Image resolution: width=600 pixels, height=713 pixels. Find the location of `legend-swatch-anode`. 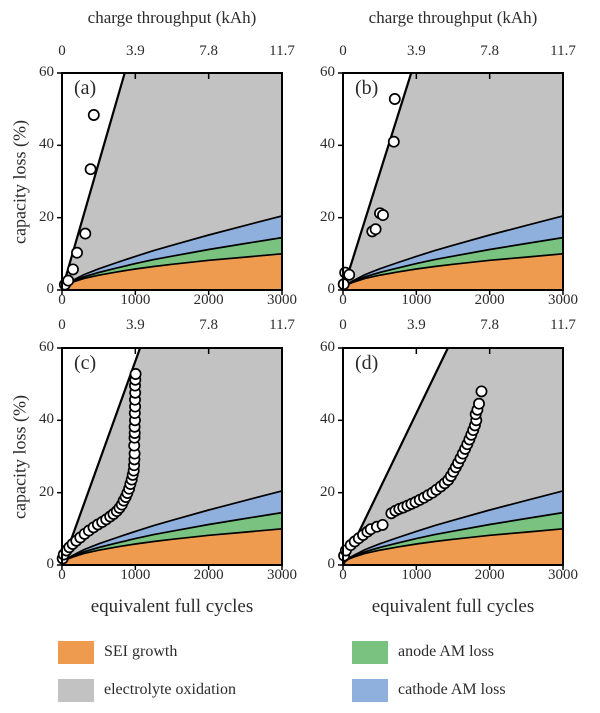

legend-swatch-anode is located at coordinates (370, 652).